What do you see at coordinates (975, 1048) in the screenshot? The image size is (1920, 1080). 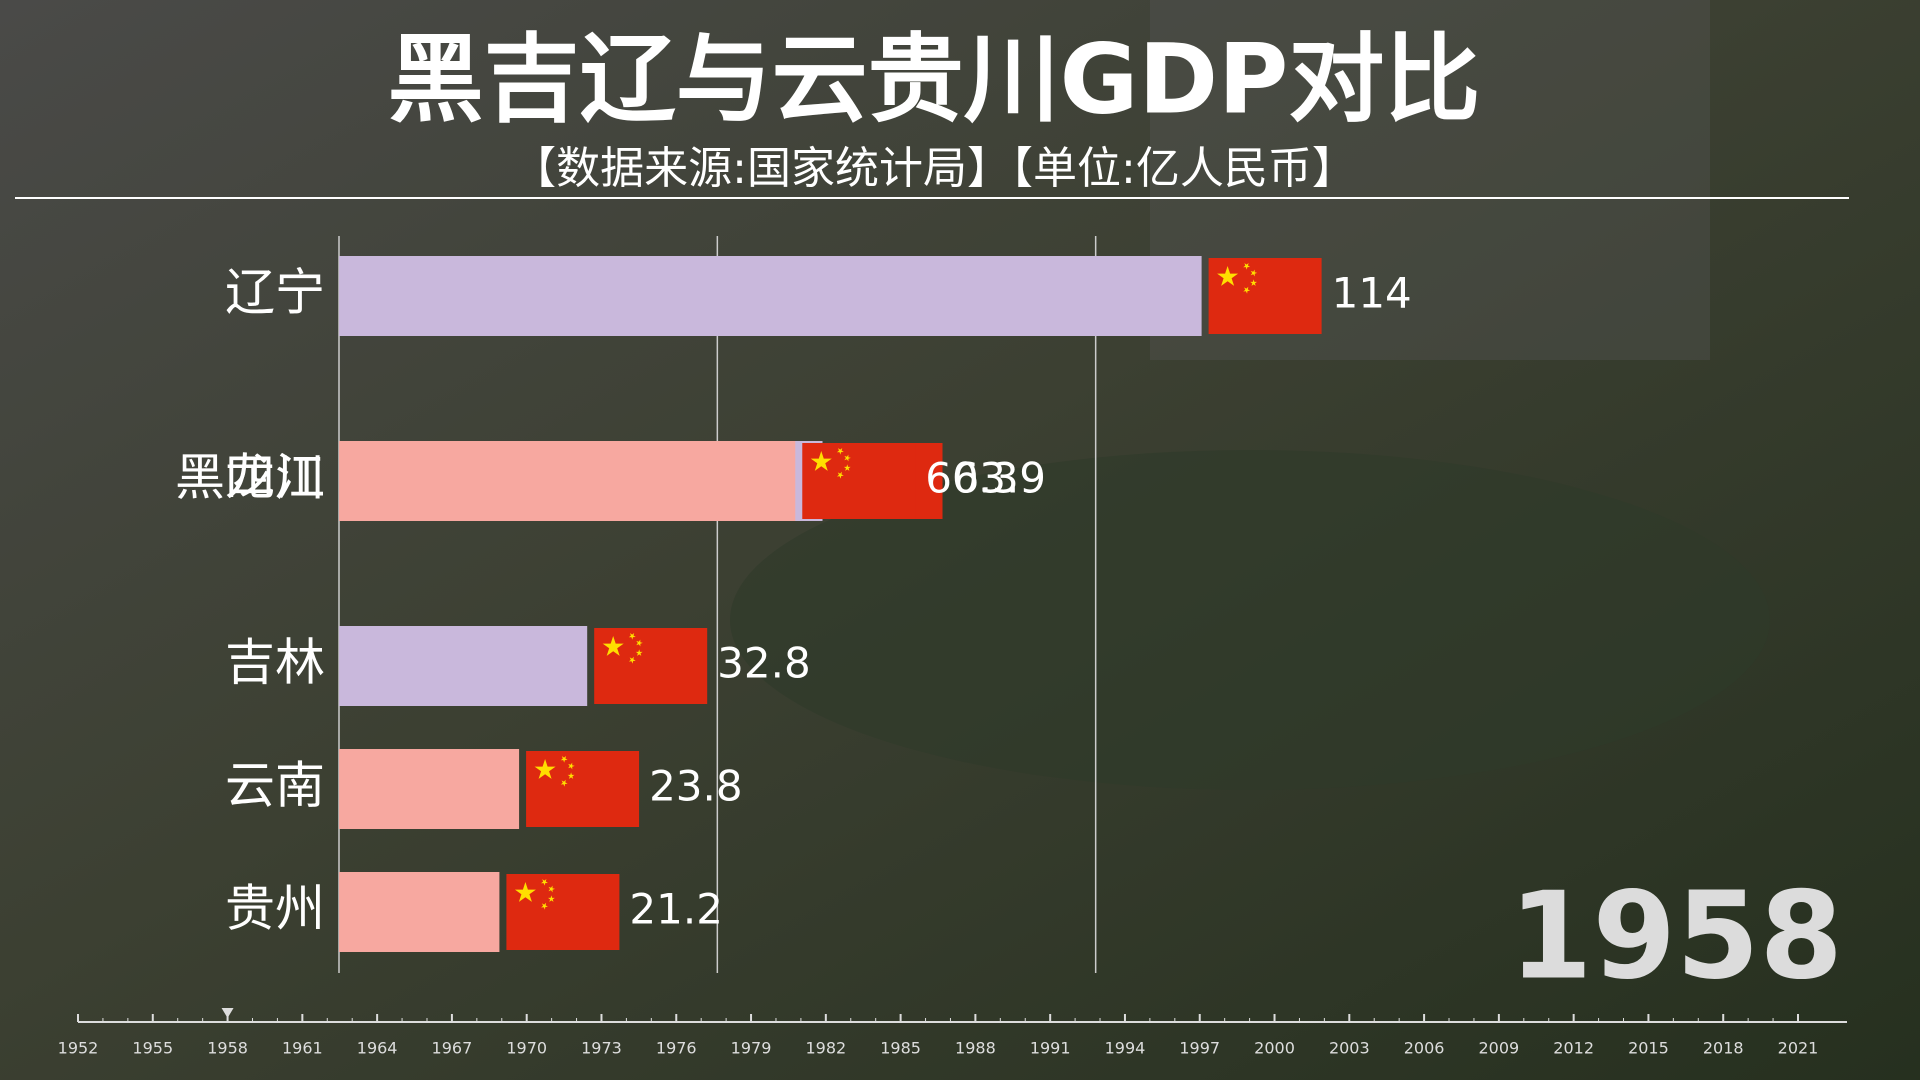 I see `timeline-label: 1988` at bounding box center [975, 1048].